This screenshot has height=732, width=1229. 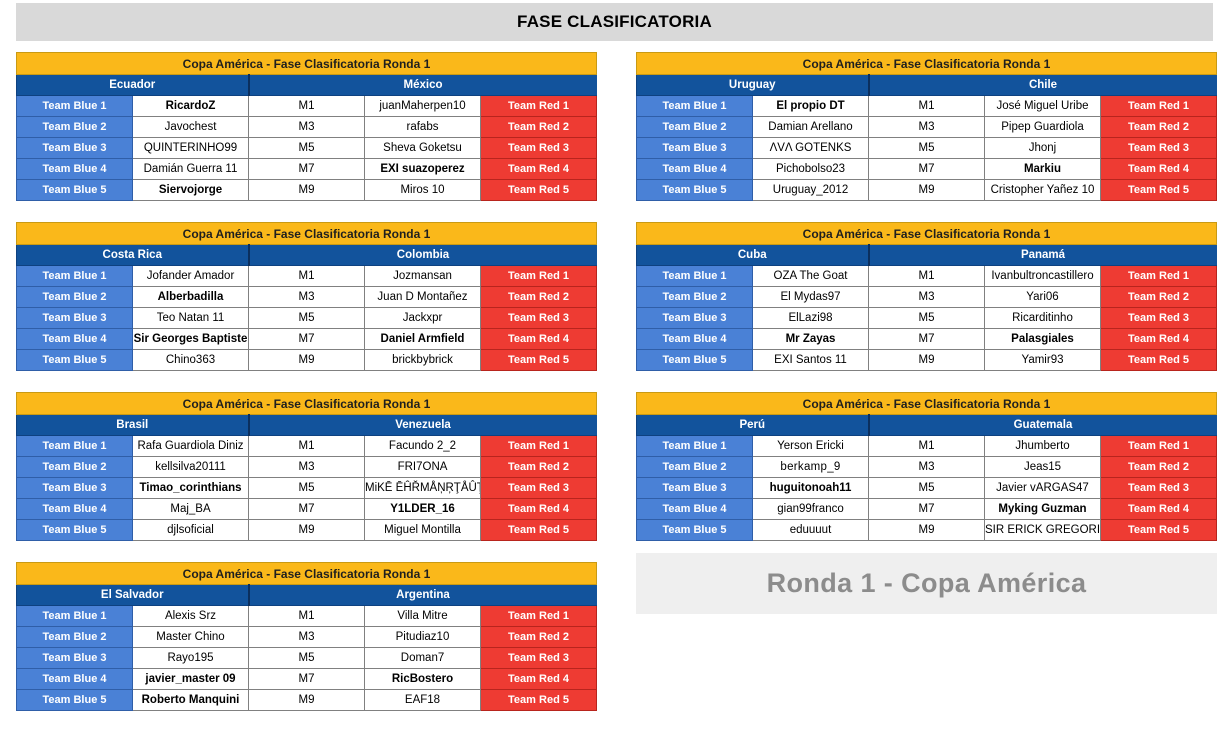 I want to click on home-team-name: El Salvador, so click(x=133, y=595).